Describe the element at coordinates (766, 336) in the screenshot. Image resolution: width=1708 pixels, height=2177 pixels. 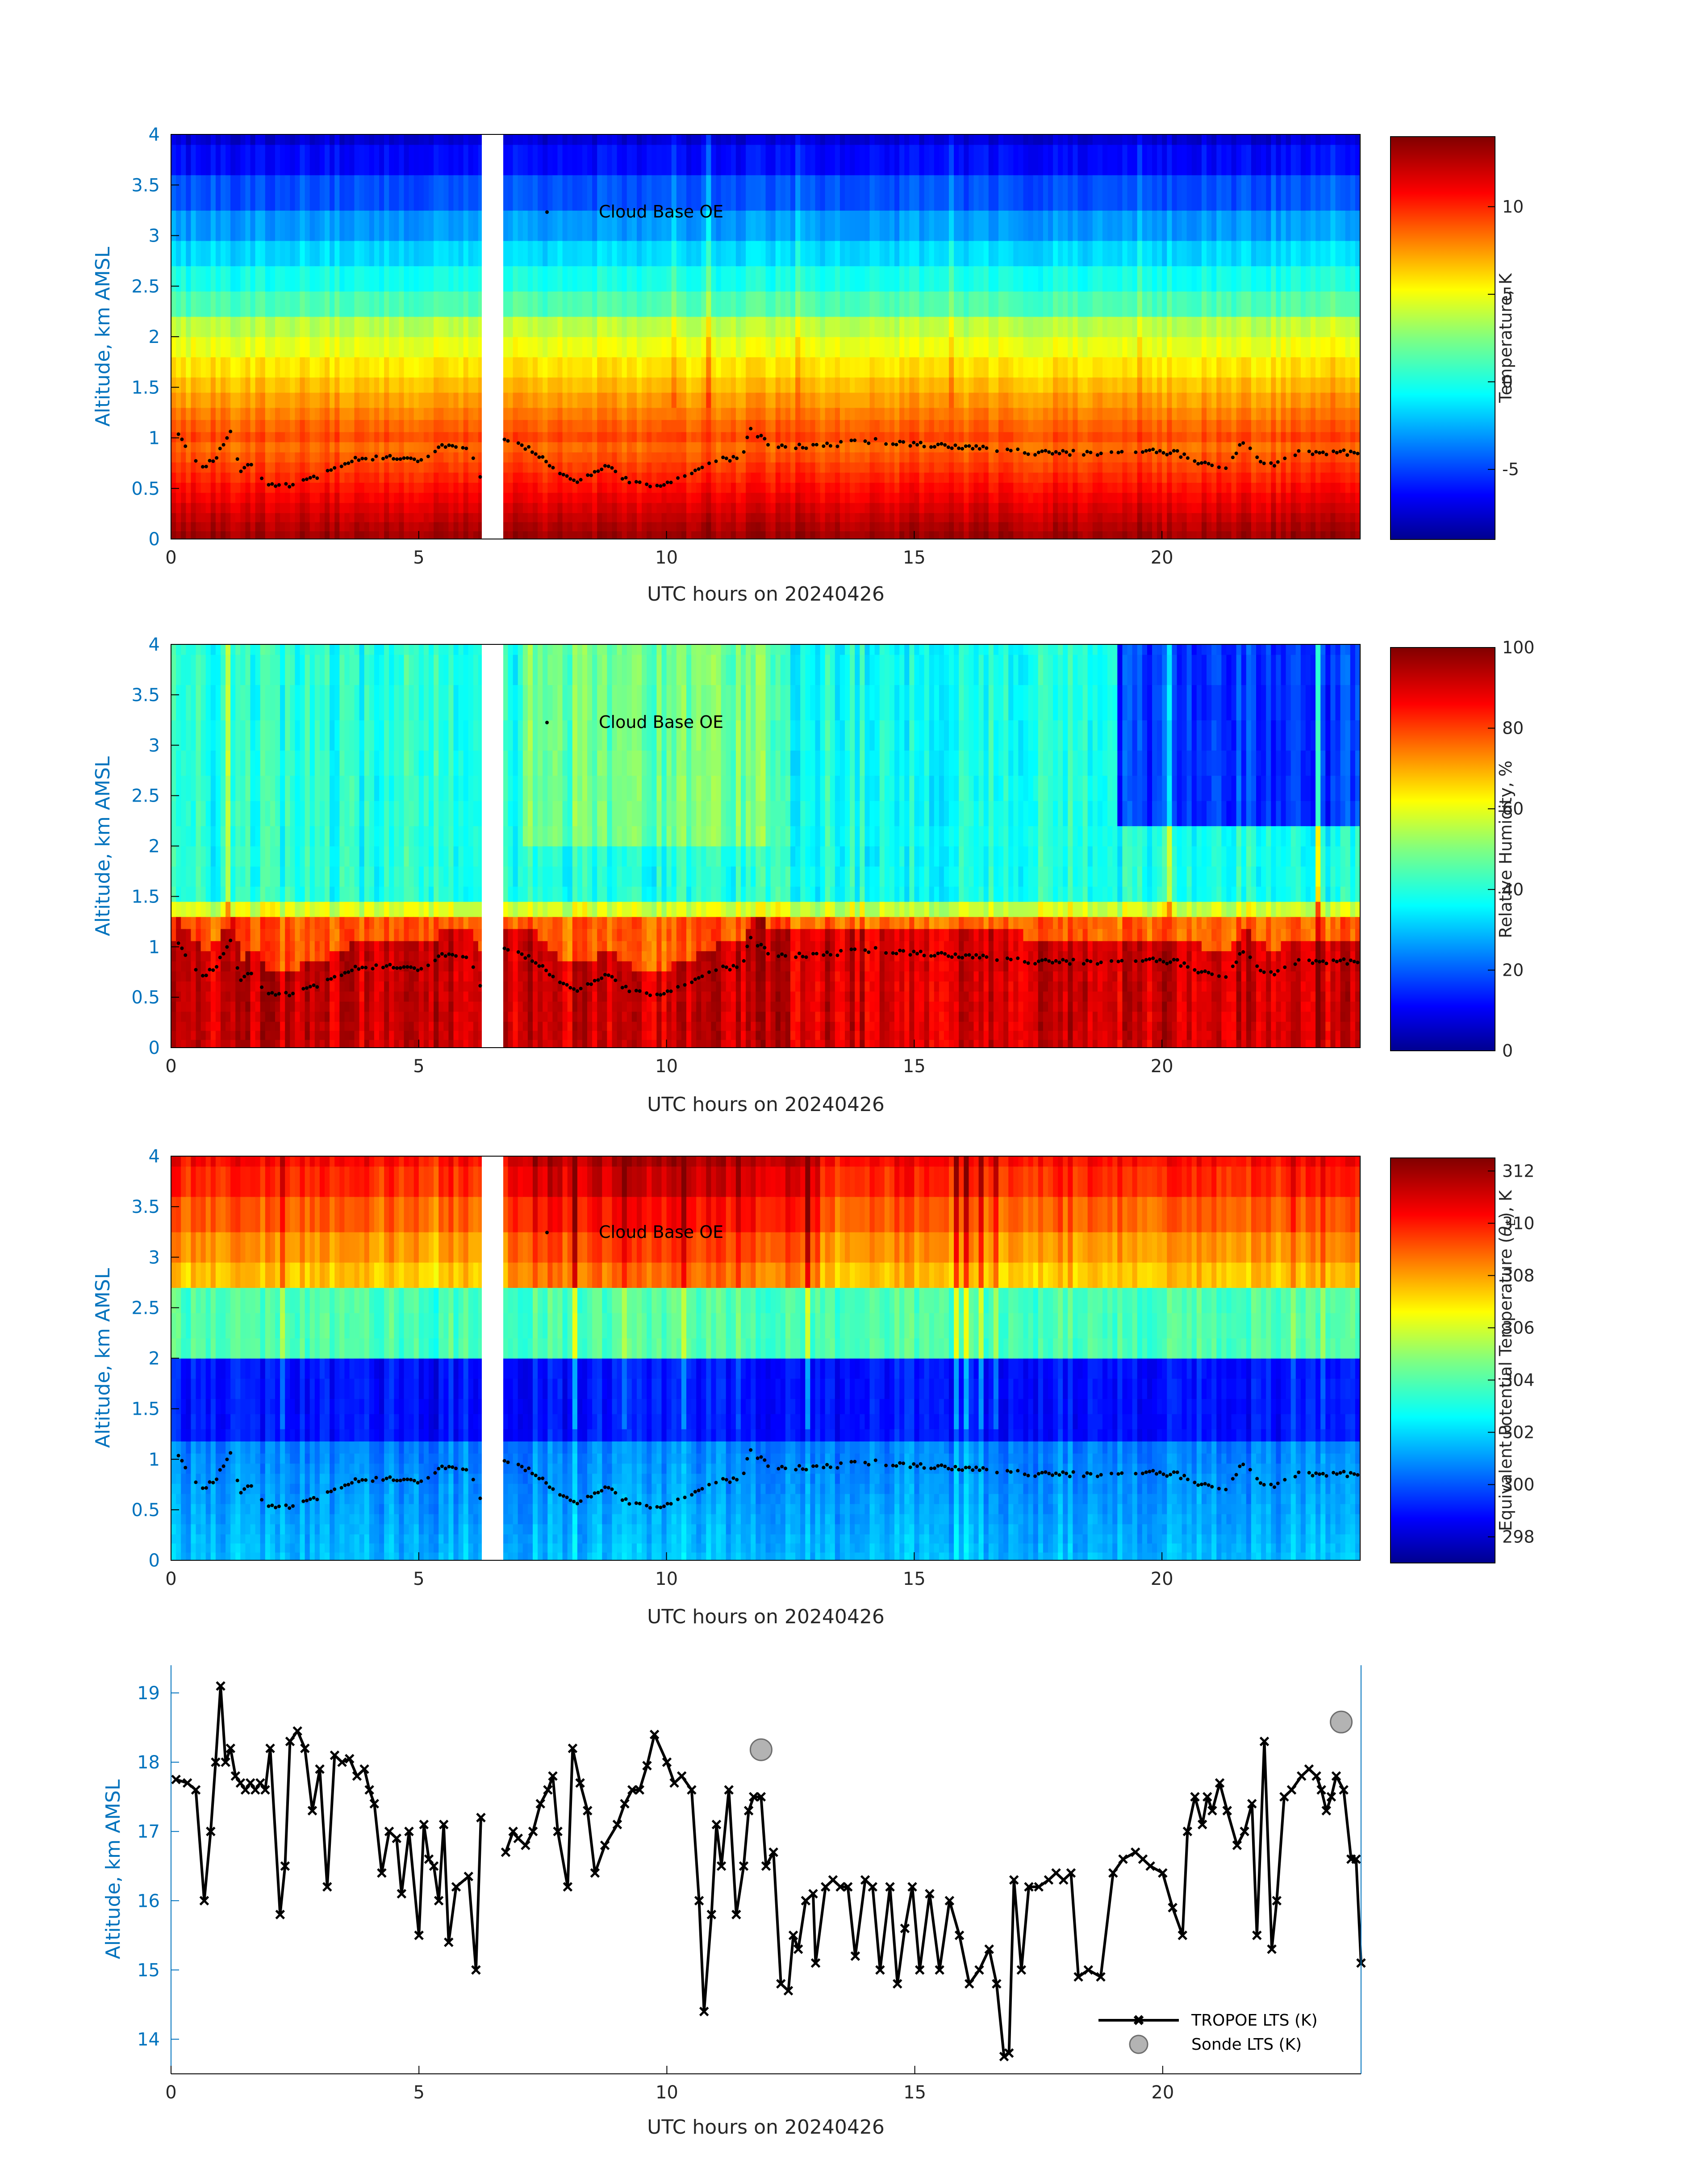
I see `heatmap-temperature` at that location.